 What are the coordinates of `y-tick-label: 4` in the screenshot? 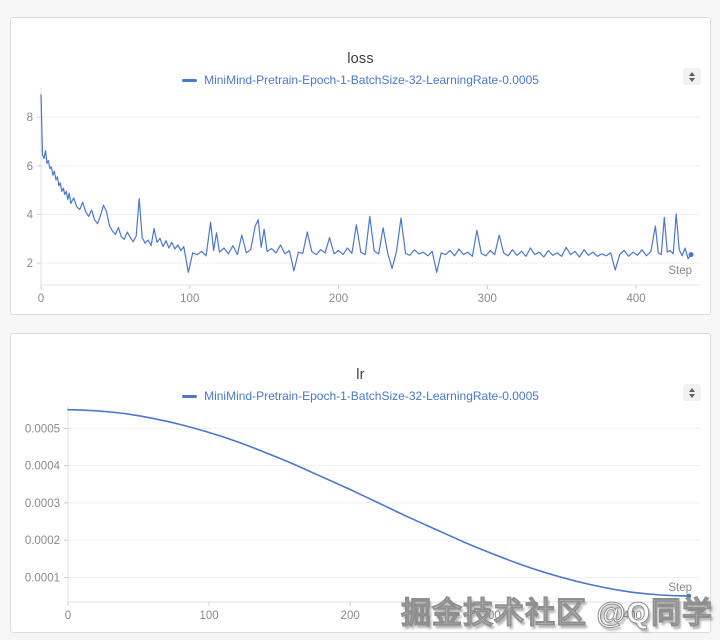 It's located at (30, 215).